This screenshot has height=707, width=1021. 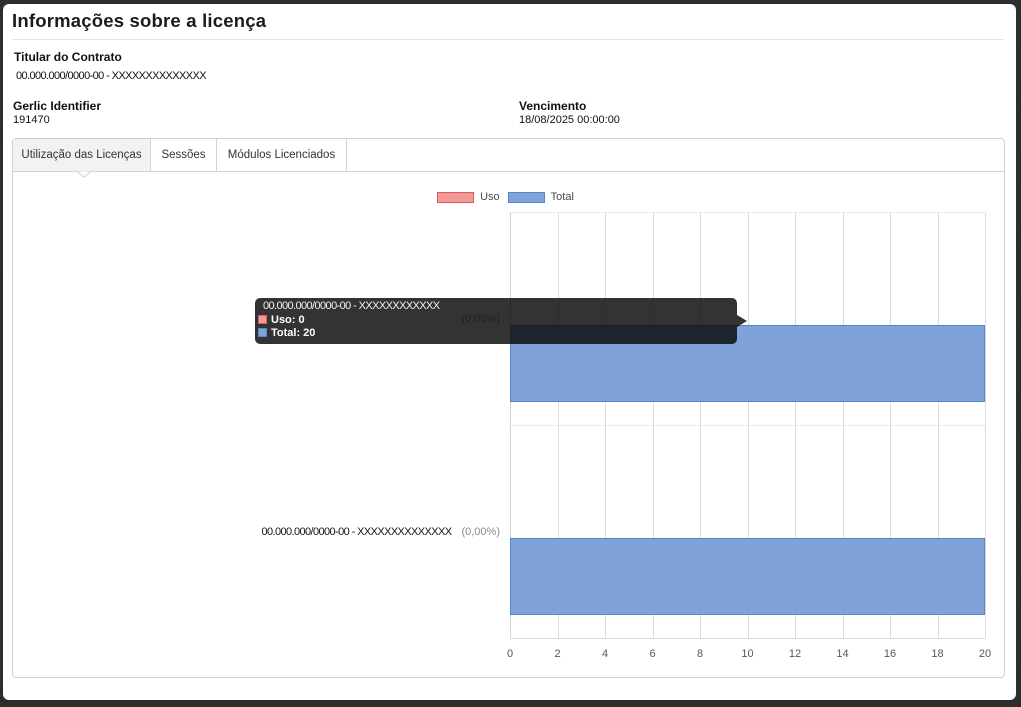 I want to click on tooltip-uso-value: Uso: 0, so click(x=288, y=319).